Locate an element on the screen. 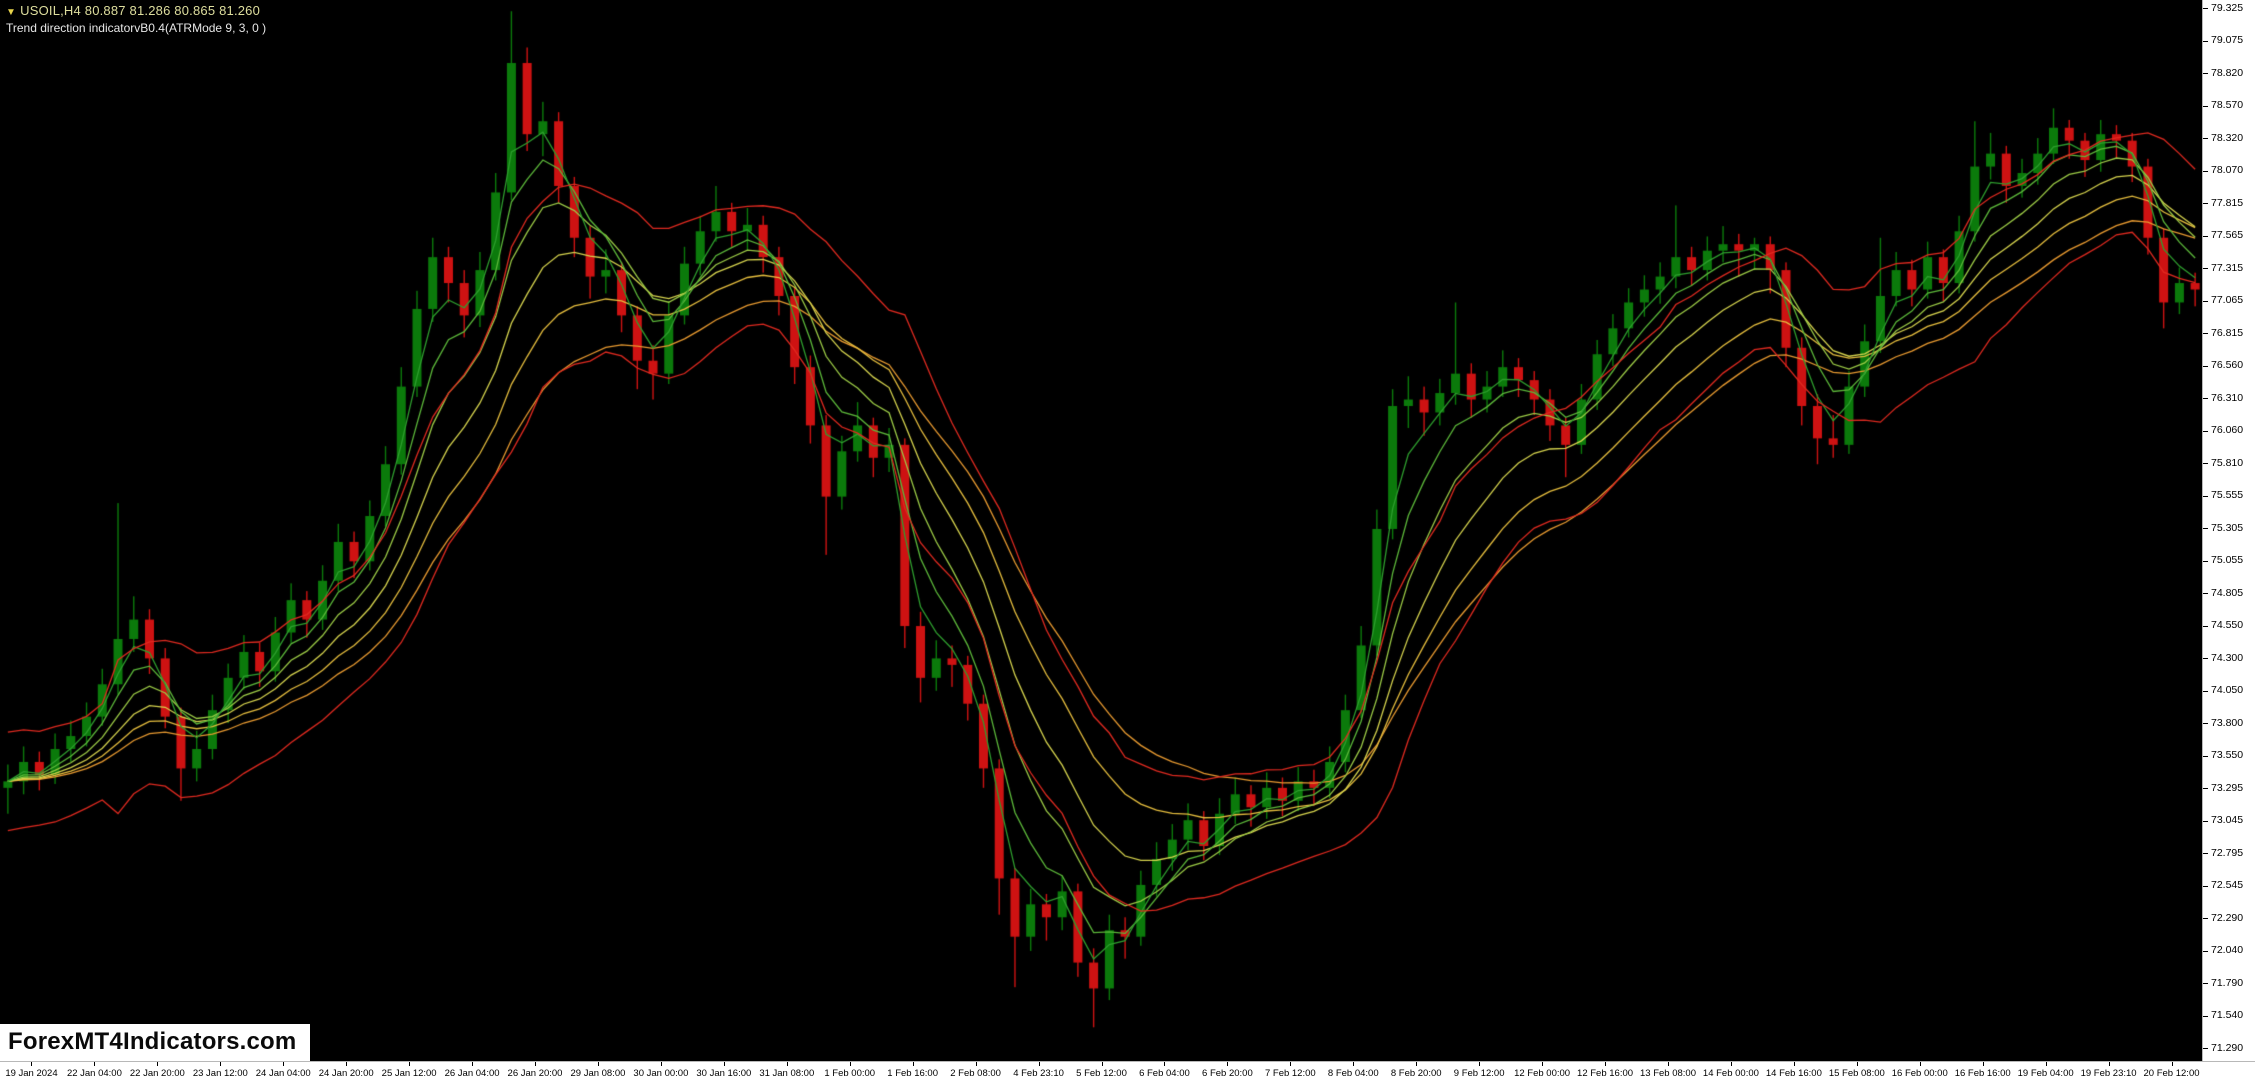 The width and height of the screenshot is (2255, 1084). price-axis-label: 76.310 is located at coordinates (2227, 397).